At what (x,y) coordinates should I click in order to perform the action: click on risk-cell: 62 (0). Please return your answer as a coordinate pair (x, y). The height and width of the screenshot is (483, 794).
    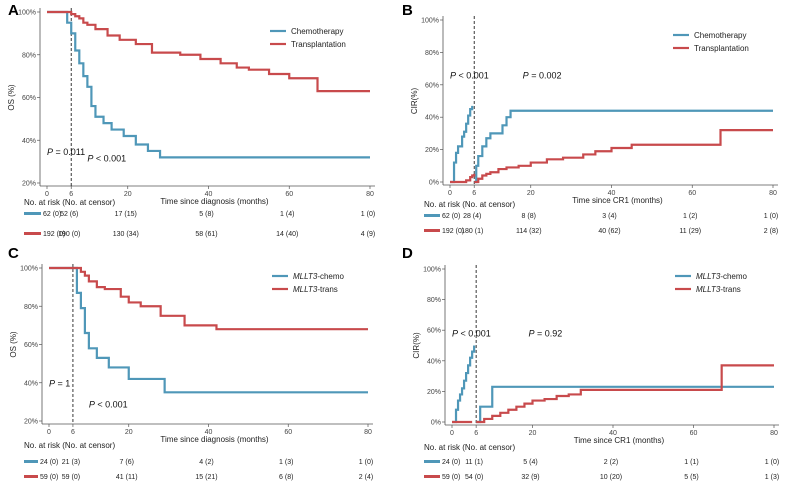
    Looking at the image, I should click on (52, 214).